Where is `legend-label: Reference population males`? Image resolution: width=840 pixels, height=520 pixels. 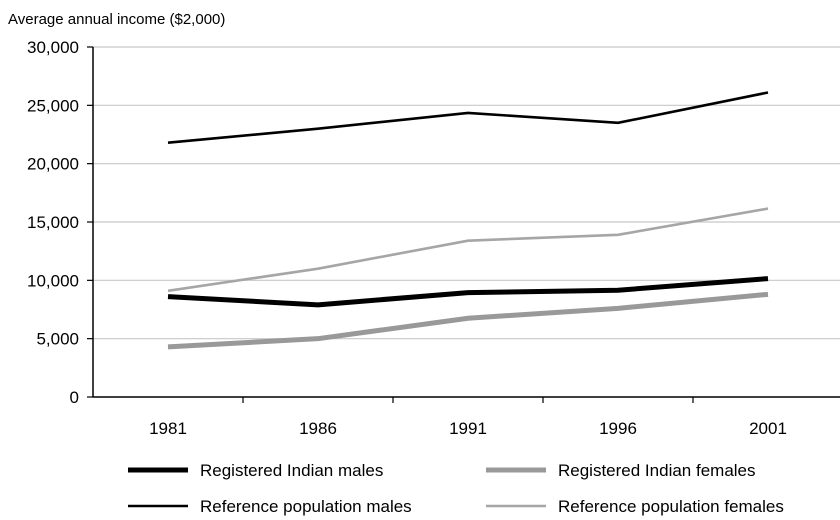
legend-label: Reference population males is located at coordinates (306, 506).